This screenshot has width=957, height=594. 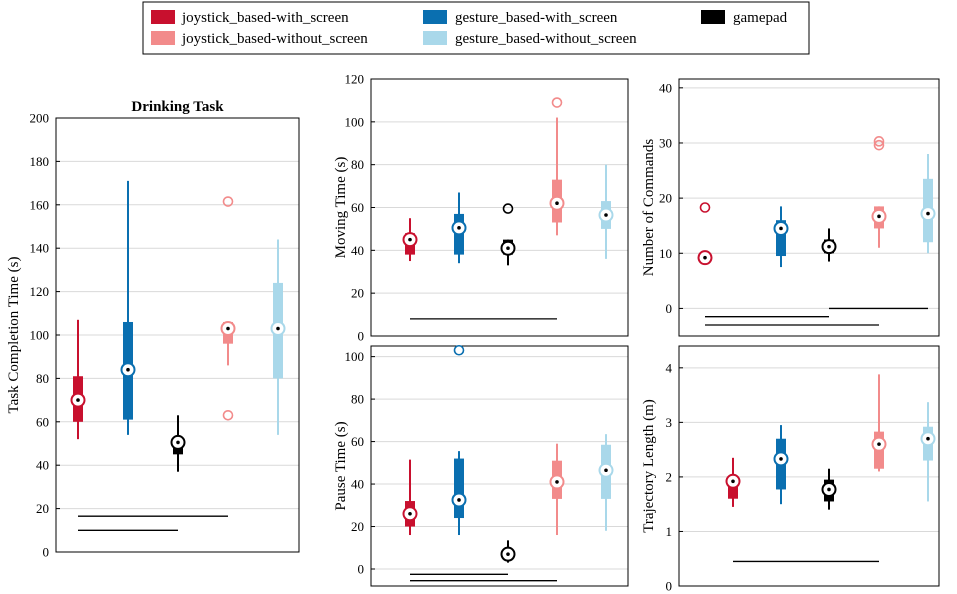 What do you see at coordinates (435, 17) in the screenshot?
I see `legend-swatch-gesture-with-screen` at bounding box center [435, 17].